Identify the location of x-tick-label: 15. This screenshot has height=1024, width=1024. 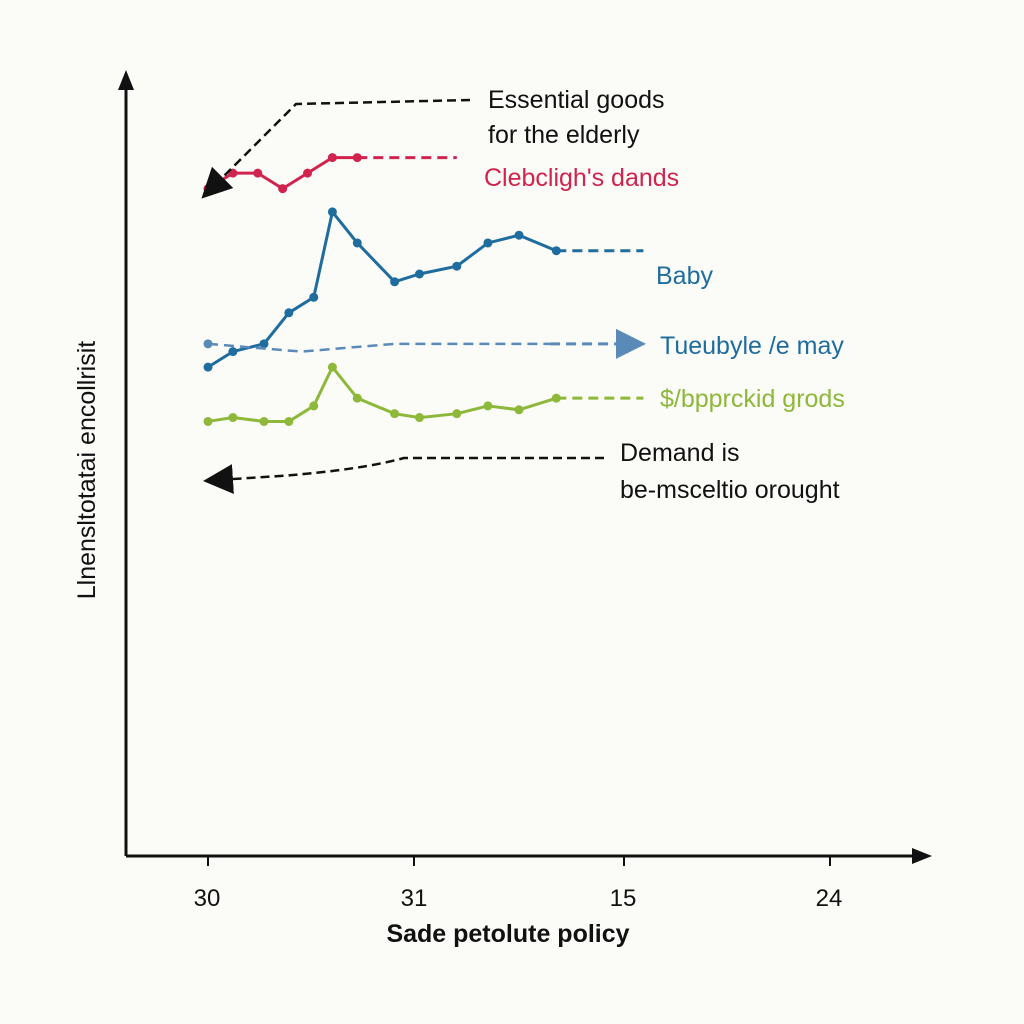
(623, 898).